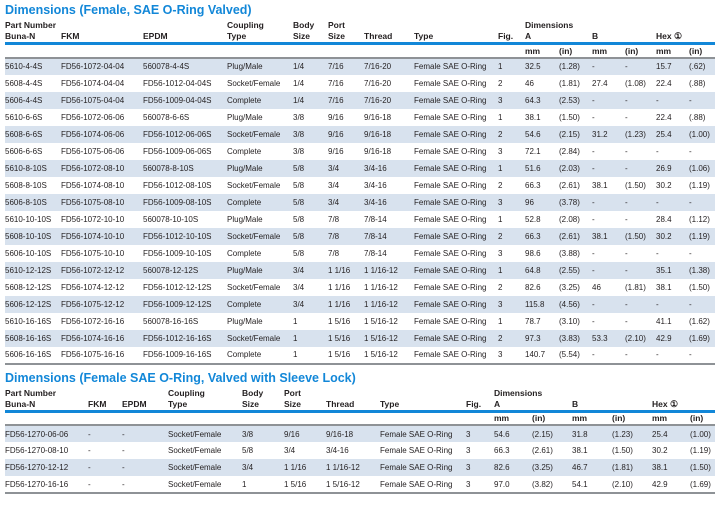 The width and height of the screenshot is (720, 508). I want to click on cell-epdm: FD56-1009-06-06S, so click(177, 151).